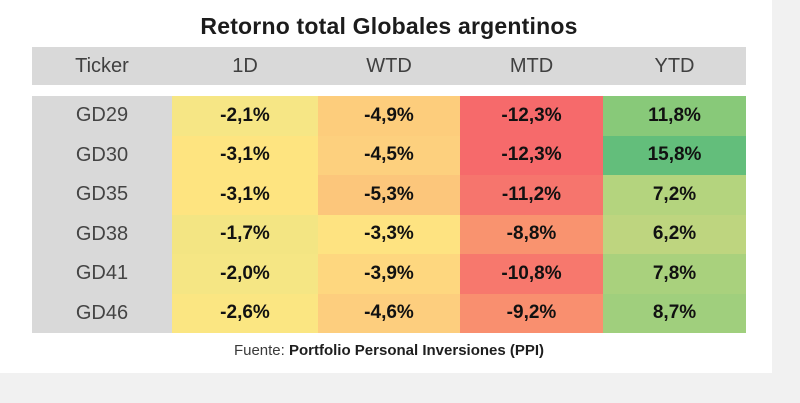  What do you see at coordinates (531, 234) in the screenshot?
I see `value-cell-mtd: -8,8%` at bounding box center [531, 234].